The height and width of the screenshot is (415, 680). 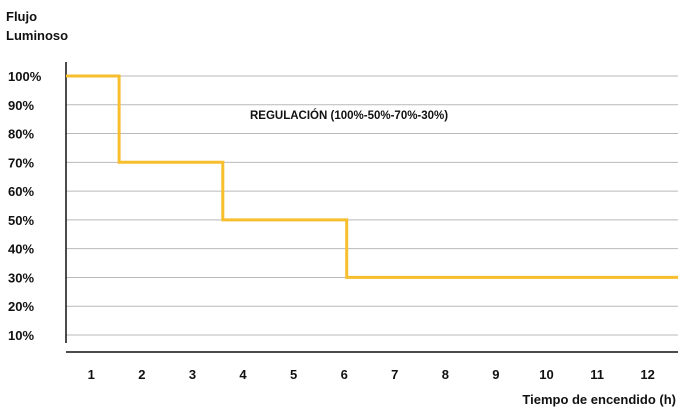 I want to click on x-tick-label: 3, so click(x=192, y=374).